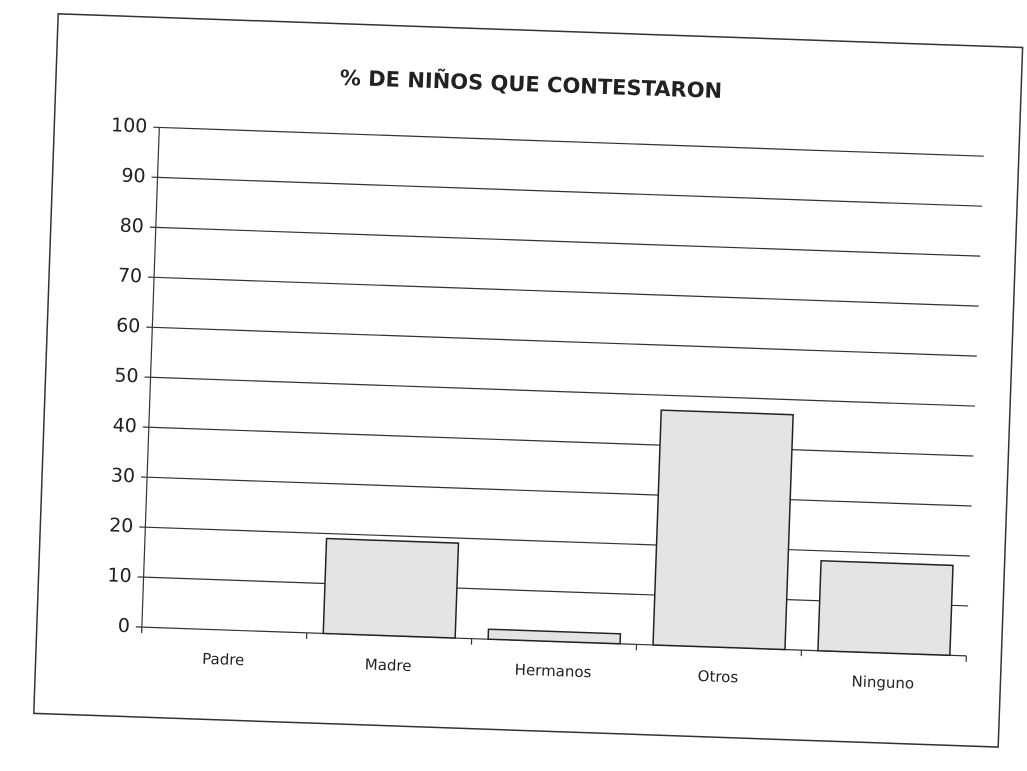 Image resolution: width=1027 pixels, height=771 pixels. I want to click on y-tick-label: 90, so click(133, 176).